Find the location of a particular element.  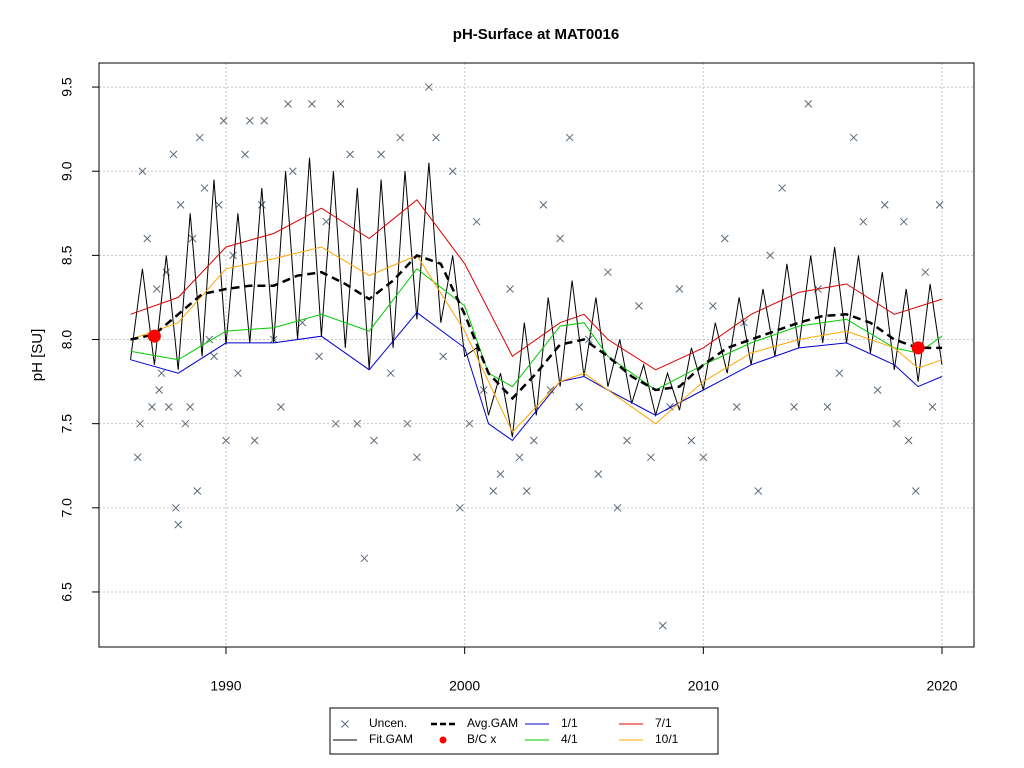

y-tick-label: 6.5 is located at coordinates (67, 592).